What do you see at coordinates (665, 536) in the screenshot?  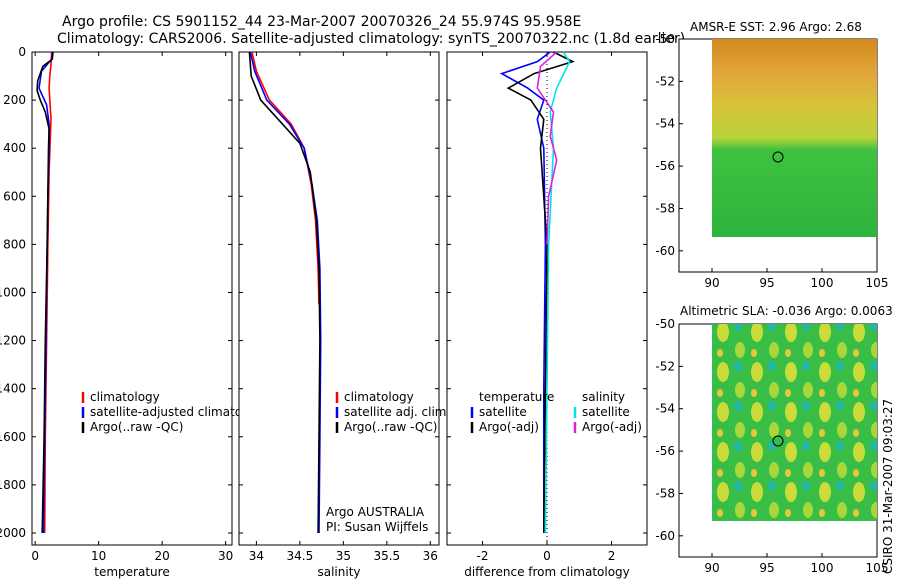 I see `sla-map-ytick-label: -60` at bounding box center [665, 536].